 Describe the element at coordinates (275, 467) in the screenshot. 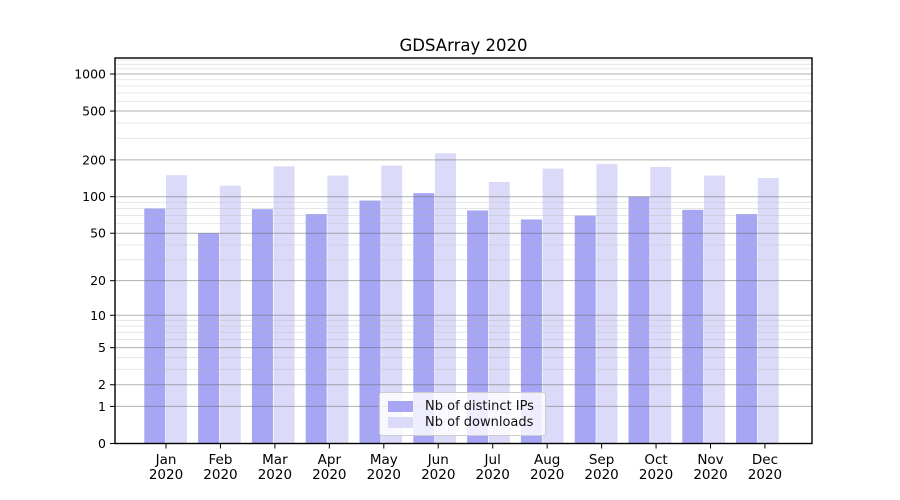

I see `x-tick-label: Mar 2020` at that location.